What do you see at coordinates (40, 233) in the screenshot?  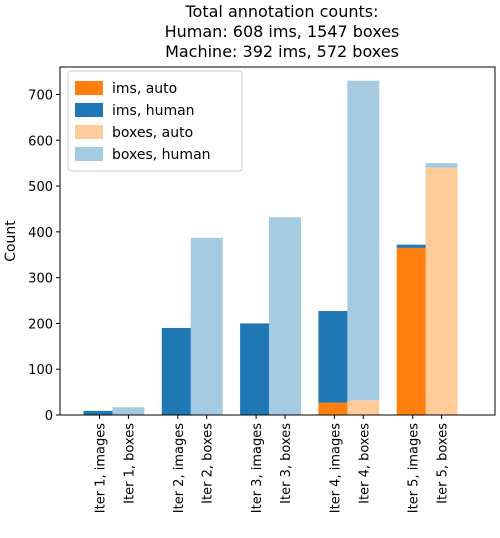 I see `y-tick-label: 400` at bounding box center [40, 233].